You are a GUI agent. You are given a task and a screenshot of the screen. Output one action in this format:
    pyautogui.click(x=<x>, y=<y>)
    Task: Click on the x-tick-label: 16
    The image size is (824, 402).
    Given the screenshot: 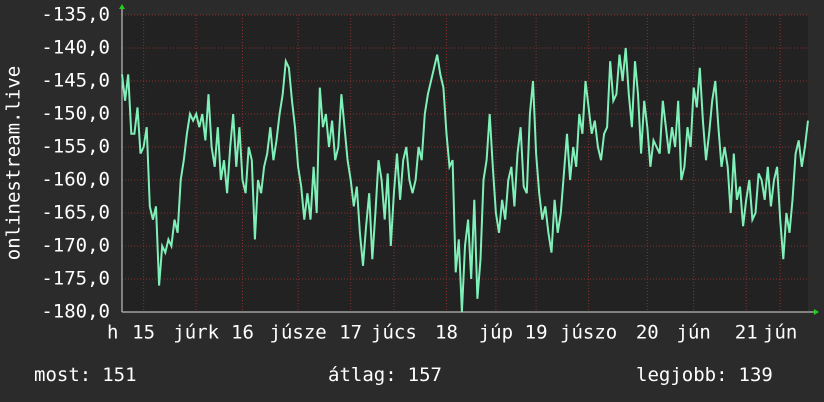 What is the action you would take?
    pyautogui.click(x=242, y=333)
    